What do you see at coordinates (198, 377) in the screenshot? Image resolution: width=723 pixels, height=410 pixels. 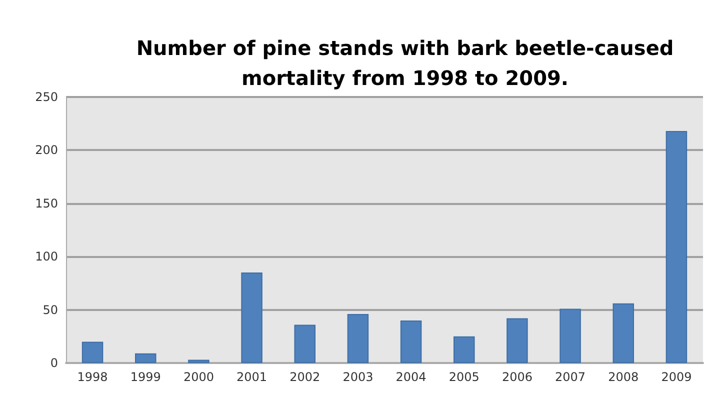 I see `x-tick-label: 2000` at bounding box center [198, 377].